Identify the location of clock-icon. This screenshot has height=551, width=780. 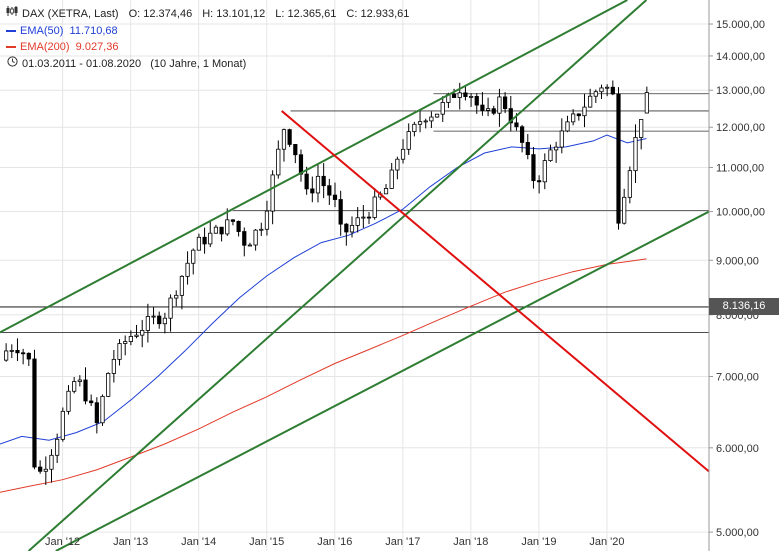
(12, 64).